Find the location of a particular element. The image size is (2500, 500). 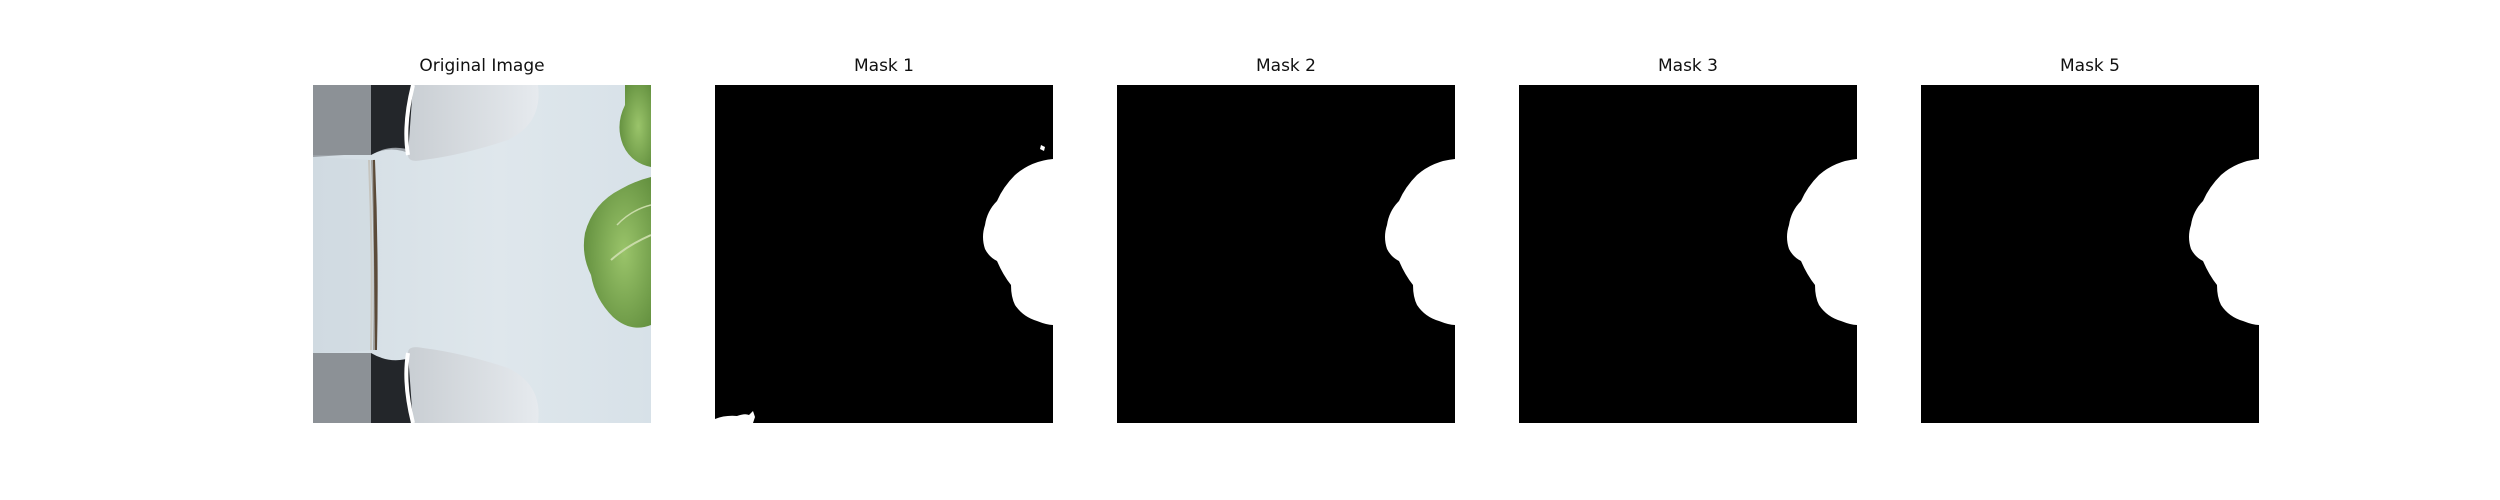

original-image is located at coordinates (482, 254).